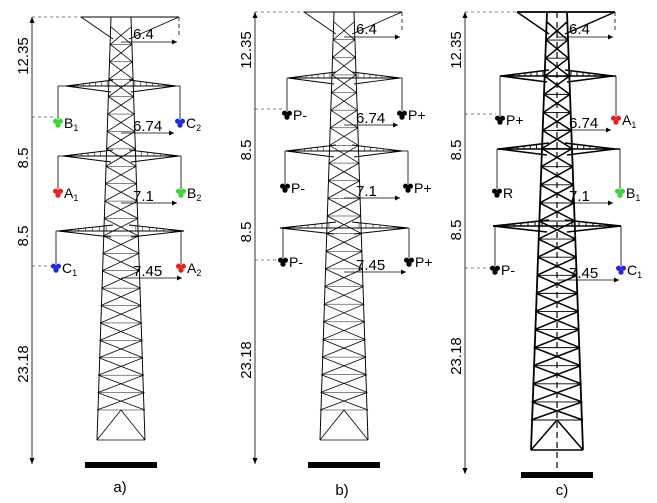  I want to click on panel-caption: a), so click(119, 487).